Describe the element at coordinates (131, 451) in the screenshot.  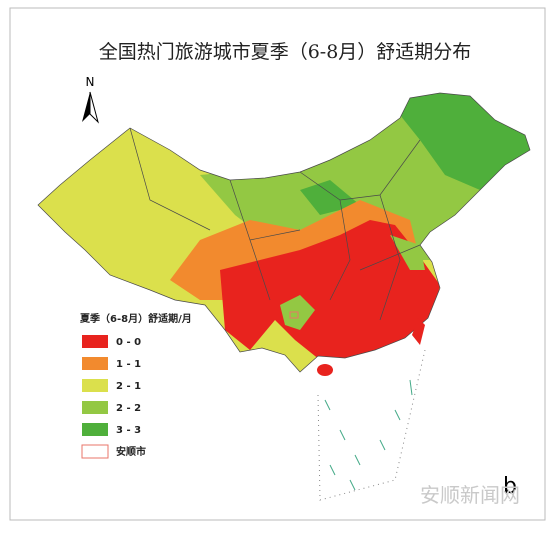
I see `legend-label: 安顺市` at that location.